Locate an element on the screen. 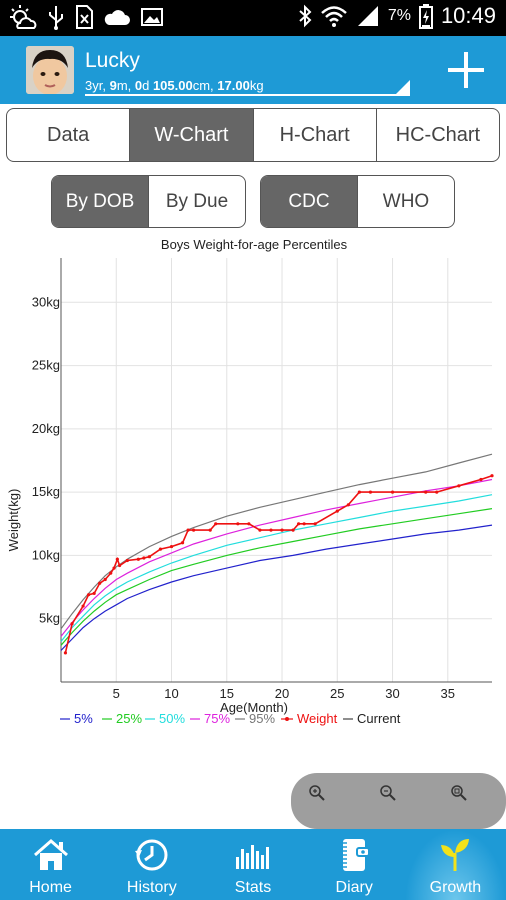  y-tick-label: 30kg is located at coordinates (46, 301).